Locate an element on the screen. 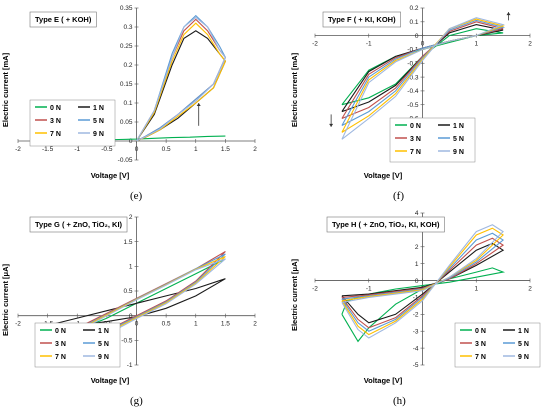 The image size is (550, 410). x-tick-label: -1.5 is located at coordinates (48, 149).